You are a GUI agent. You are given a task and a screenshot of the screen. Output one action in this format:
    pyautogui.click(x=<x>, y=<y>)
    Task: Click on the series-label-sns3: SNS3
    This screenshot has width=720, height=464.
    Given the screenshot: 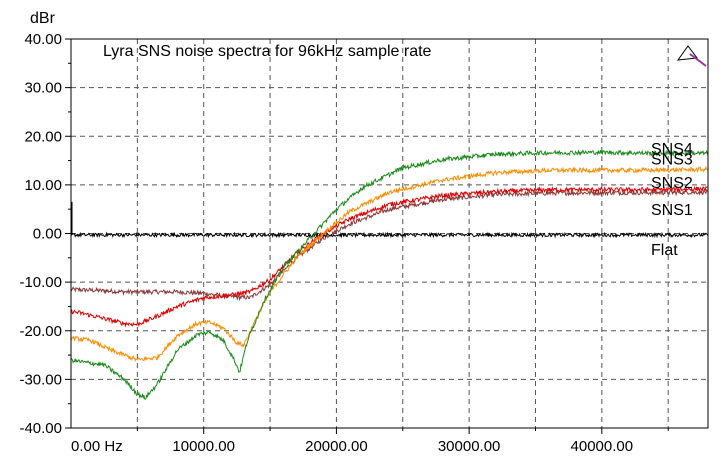 What is the action you would take?
    pyautogui.click(x=672, y=160)
    